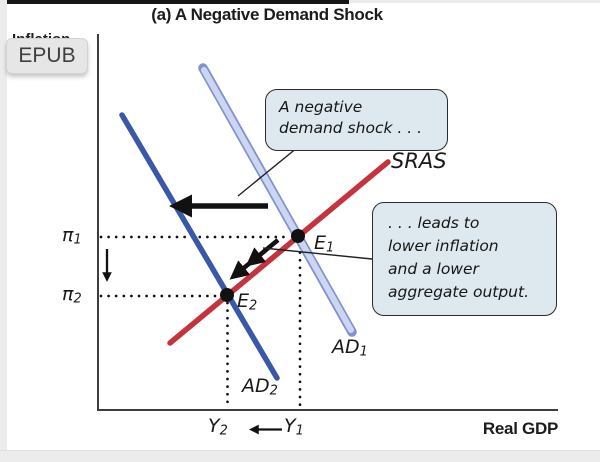 This screenshot has width=600, height=462. Describe the element at coordinates (459, 292) in the screenshot. I see `result-callout-line4: aggregate output.` at that location.